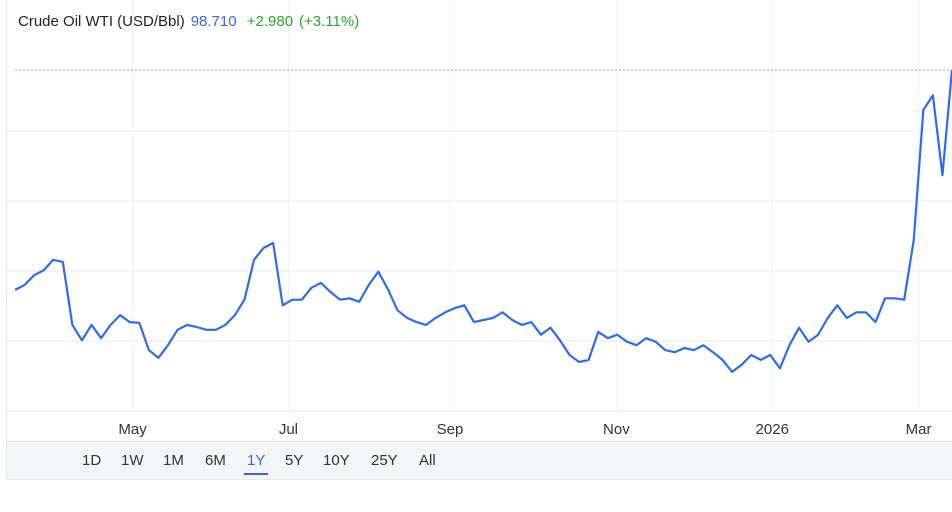  Describe the element at coordinates (256, 462) in the screenshot. I see `range-button: 1Y` at that location.